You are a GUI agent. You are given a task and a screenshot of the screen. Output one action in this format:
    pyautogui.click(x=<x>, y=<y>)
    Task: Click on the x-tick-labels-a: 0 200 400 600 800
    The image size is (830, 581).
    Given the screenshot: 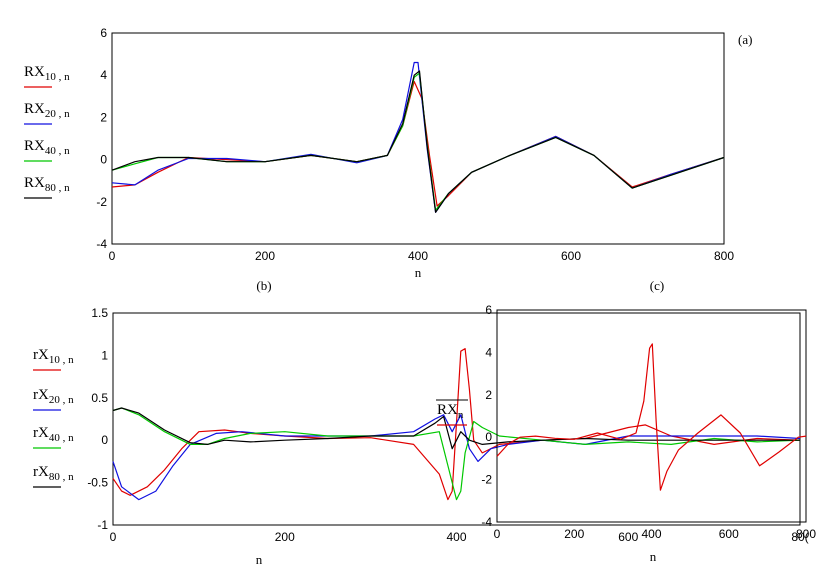 What is the action you would take?
    pyautogui.click(x=422, y=256)
    